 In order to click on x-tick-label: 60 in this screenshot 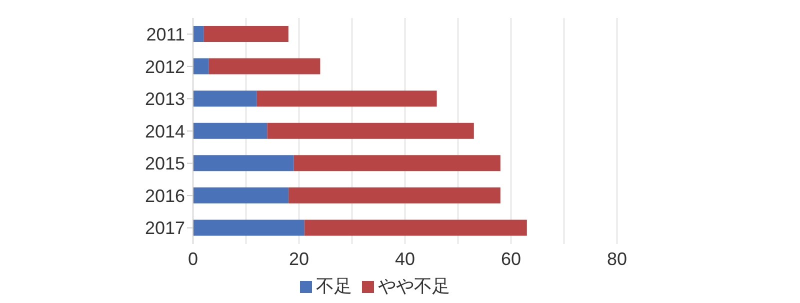, I will do `click(511, 258)`.